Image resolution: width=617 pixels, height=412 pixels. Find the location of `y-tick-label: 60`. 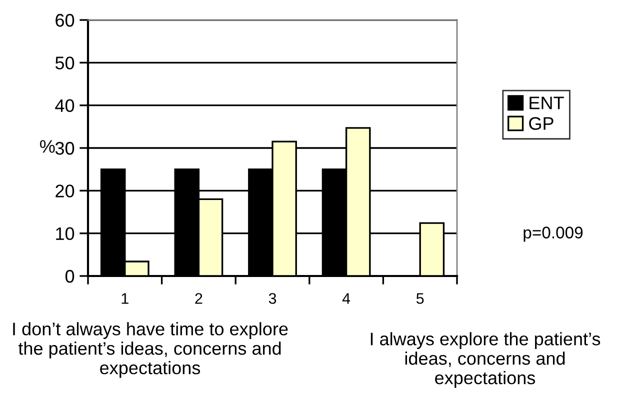

y-tick-label: 60 is located at coordinates (65, 20).